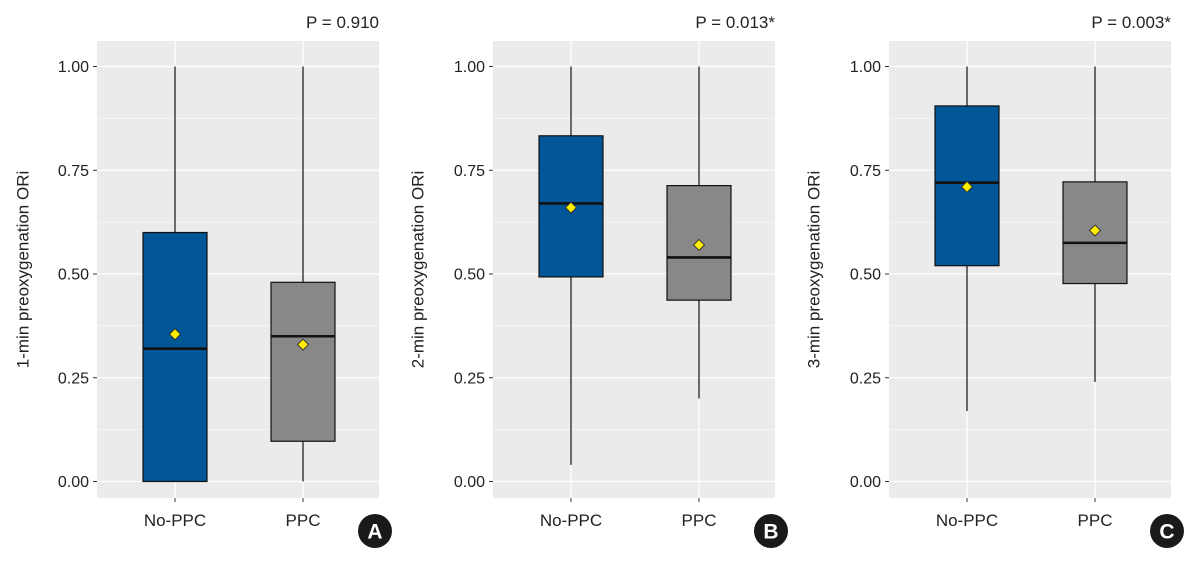 The height and width of the screenshot is (561, 1200). What do you see at coordinates (735, 22) in the screenshot?
I see `p-value-label: P = 0.013*` at bounding box center [735, 22].